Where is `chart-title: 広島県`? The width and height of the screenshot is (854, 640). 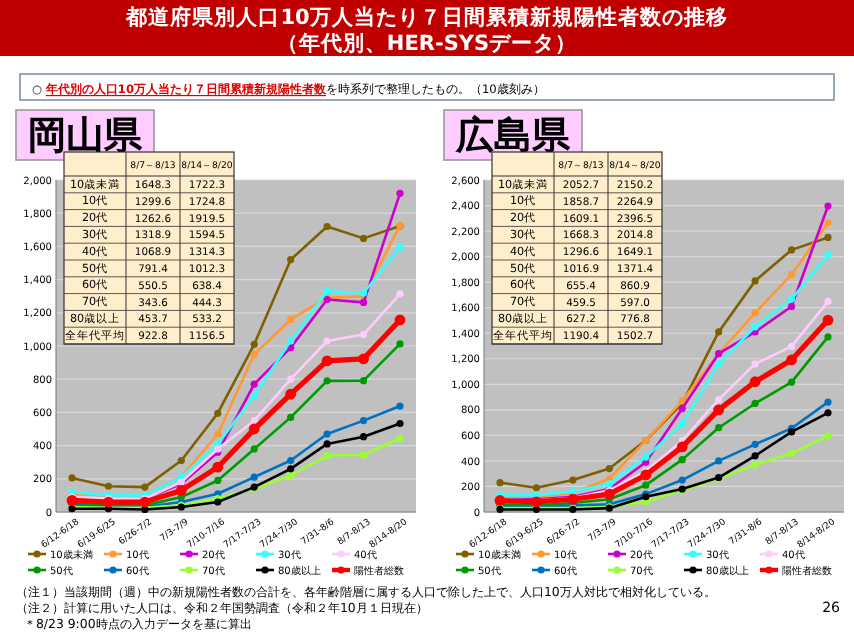
chart-title: 広島県 is located at coordinates (513, 136).